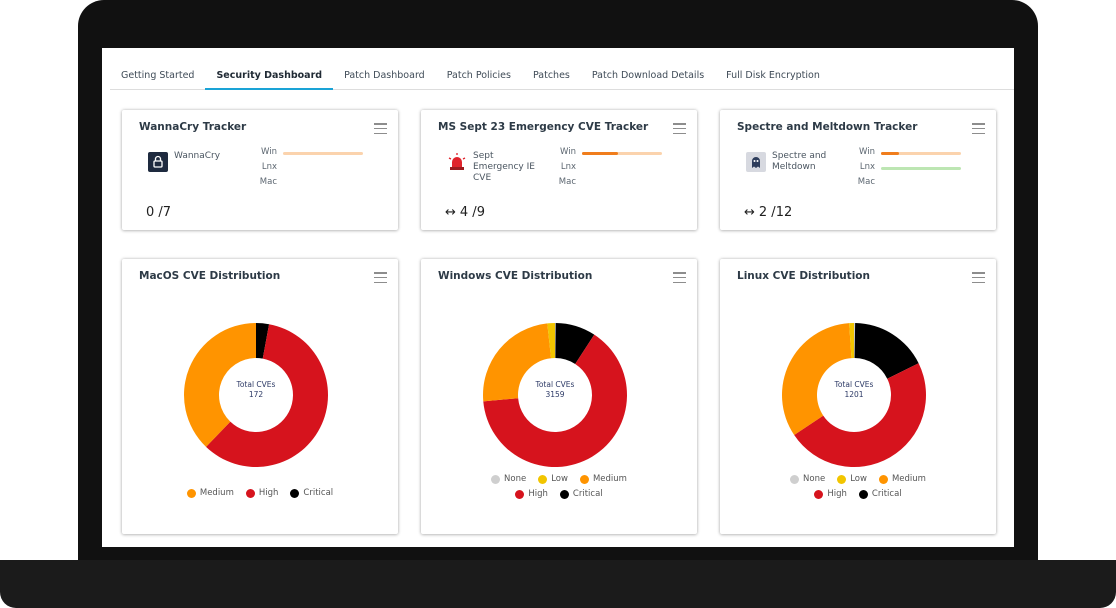  I want to click on ghost-icon, so click(756, 162).